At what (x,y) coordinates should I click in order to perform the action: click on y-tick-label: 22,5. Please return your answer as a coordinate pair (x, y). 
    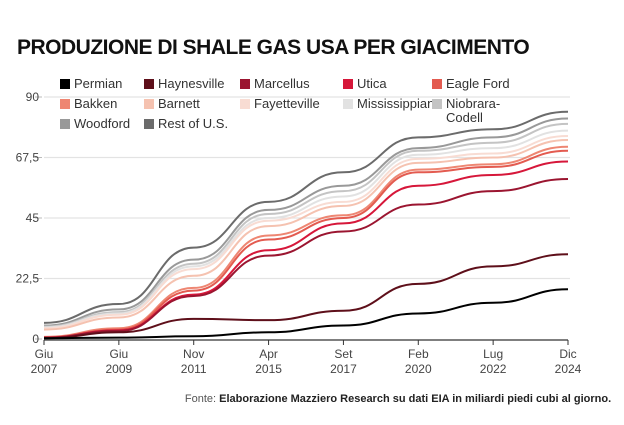
    Looking at the image, I should click on (28, 279).